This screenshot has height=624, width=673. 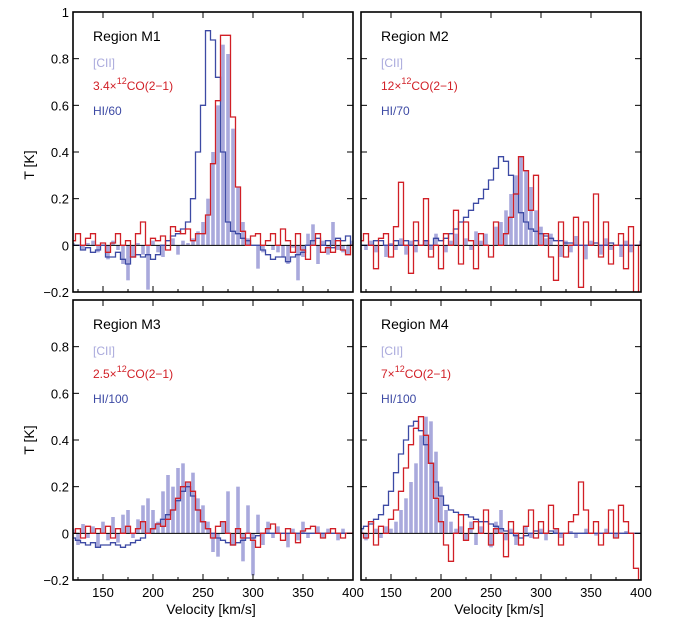 I want to click on x-tick-label: 150, so click(x=103, y=592).